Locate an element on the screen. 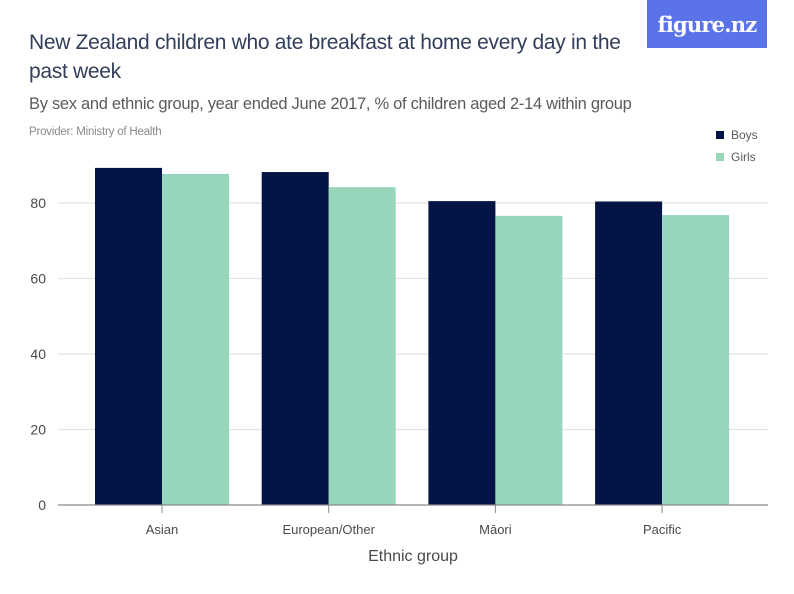 The image size is (794, 594). data-provider: Provider: Ministry of Health is located at coordinates (95, 132).